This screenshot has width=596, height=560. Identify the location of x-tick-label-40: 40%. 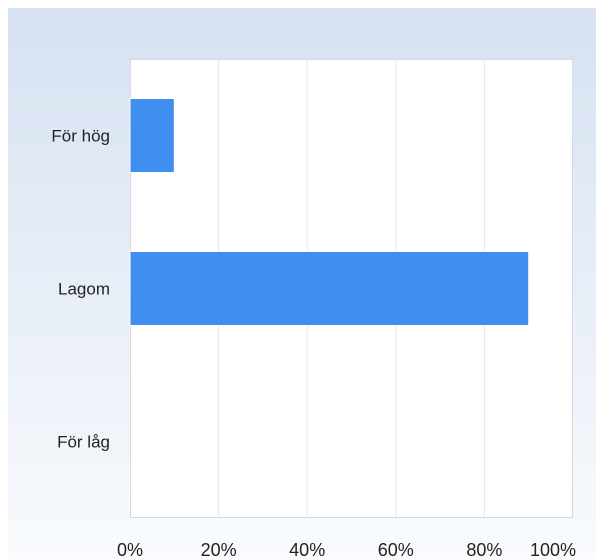
(307, 550).